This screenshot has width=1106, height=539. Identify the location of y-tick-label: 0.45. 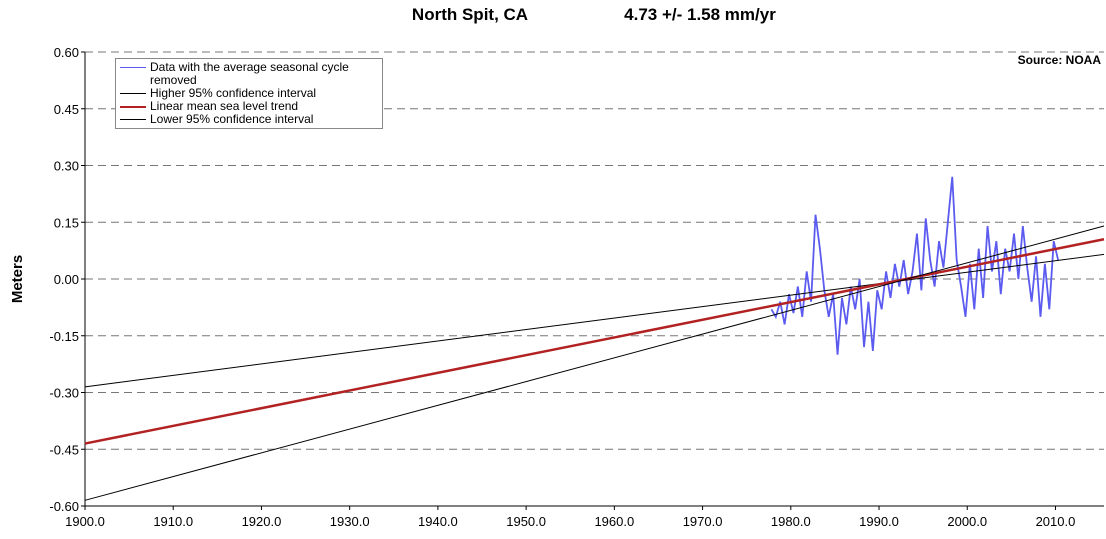
(66, 109).